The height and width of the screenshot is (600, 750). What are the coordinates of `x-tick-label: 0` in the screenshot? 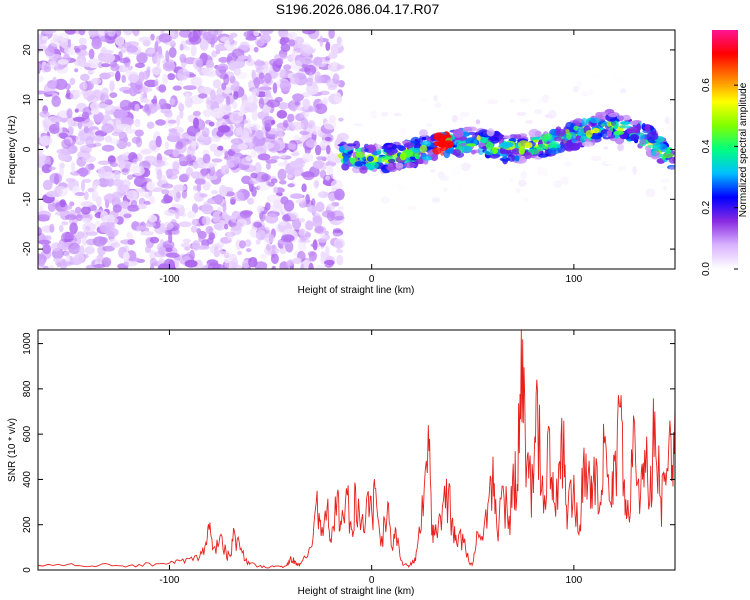 It's located at (372, 580).